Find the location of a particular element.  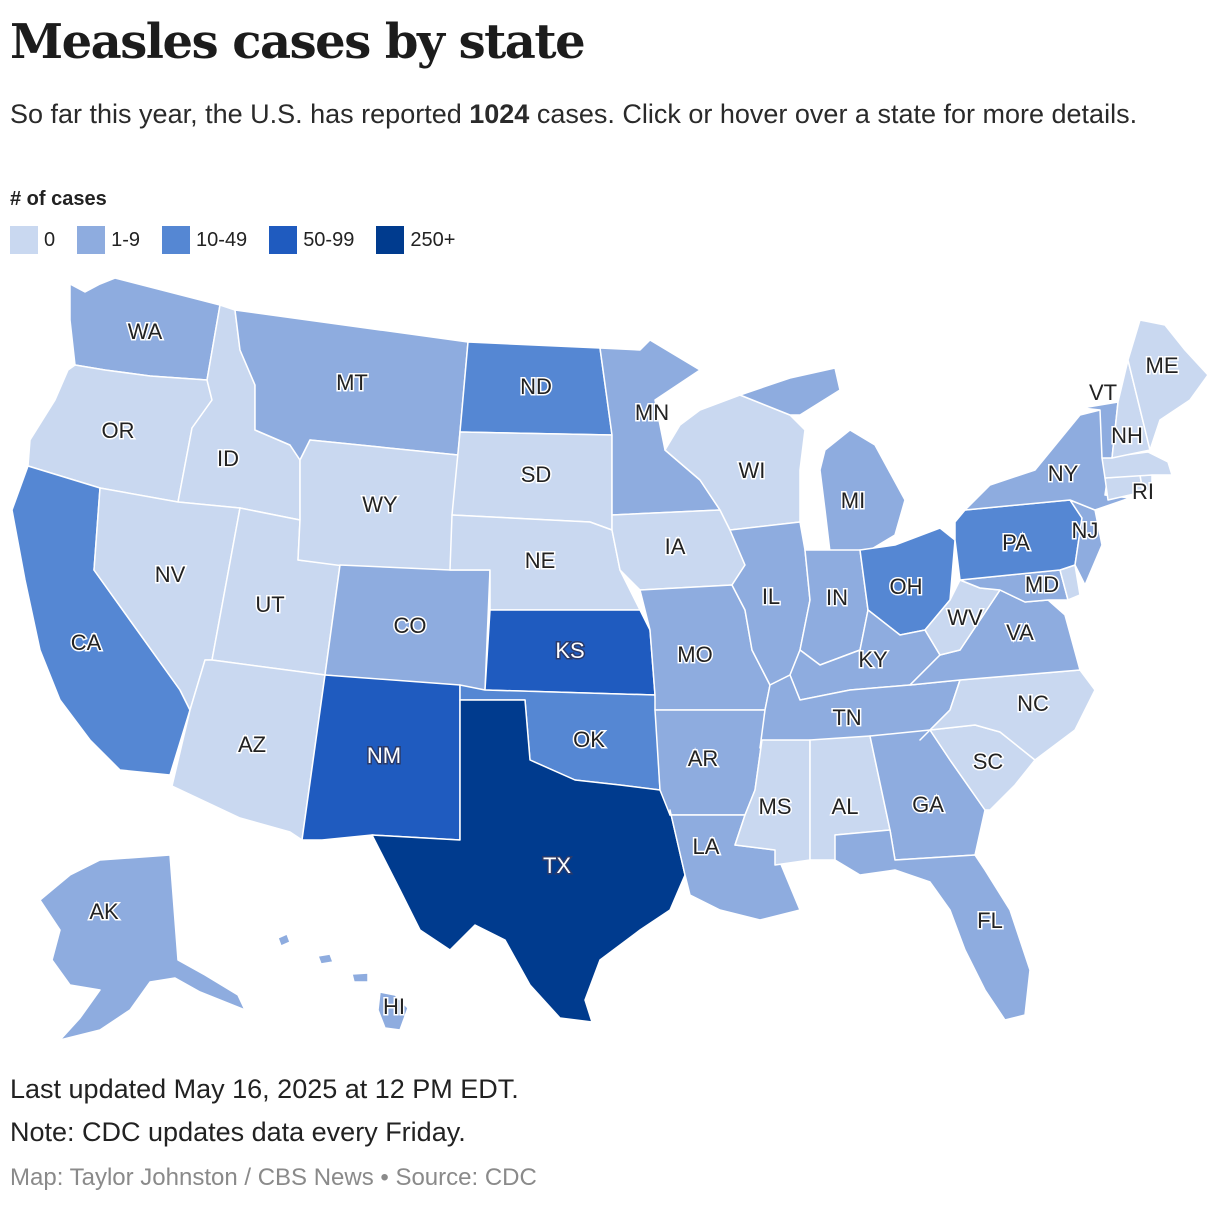

legend-item: 0 is located at coordinates (32, 240).